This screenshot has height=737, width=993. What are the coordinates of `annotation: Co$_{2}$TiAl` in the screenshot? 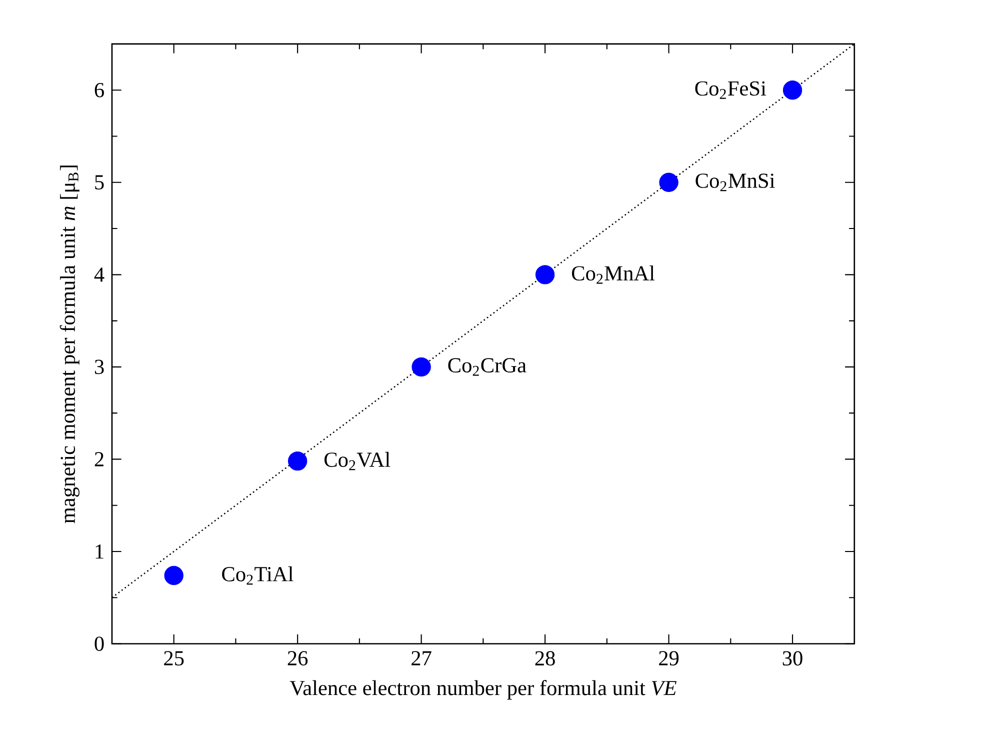 It's located at (258, 575).